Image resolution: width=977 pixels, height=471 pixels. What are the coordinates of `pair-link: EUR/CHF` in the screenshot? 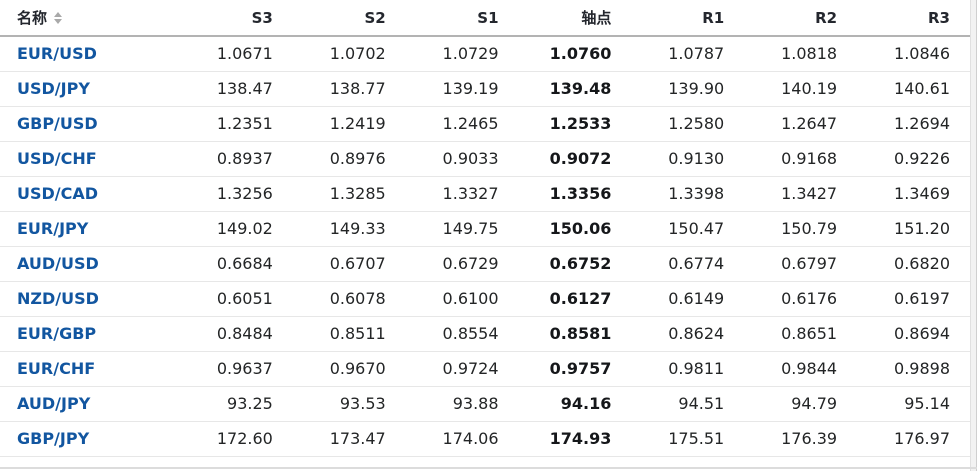 It's located at (56, 368).